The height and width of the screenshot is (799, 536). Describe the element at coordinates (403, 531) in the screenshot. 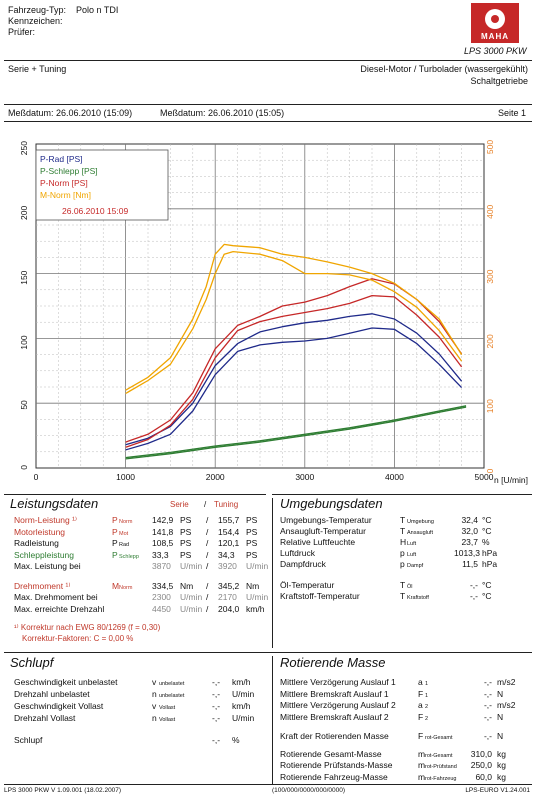

I see `symbol: T` at that location.